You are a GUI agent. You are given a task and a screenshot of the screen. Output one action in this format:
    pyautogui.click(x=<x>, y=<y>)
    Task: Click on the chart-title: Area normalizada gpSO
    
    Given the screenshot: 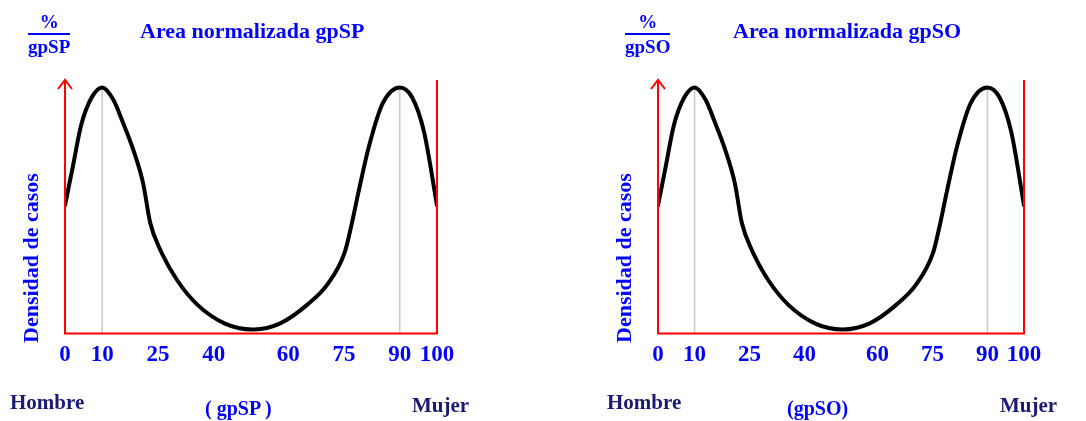 What is the action you would take?
    pyautogui.click(x=847, y=30)
    